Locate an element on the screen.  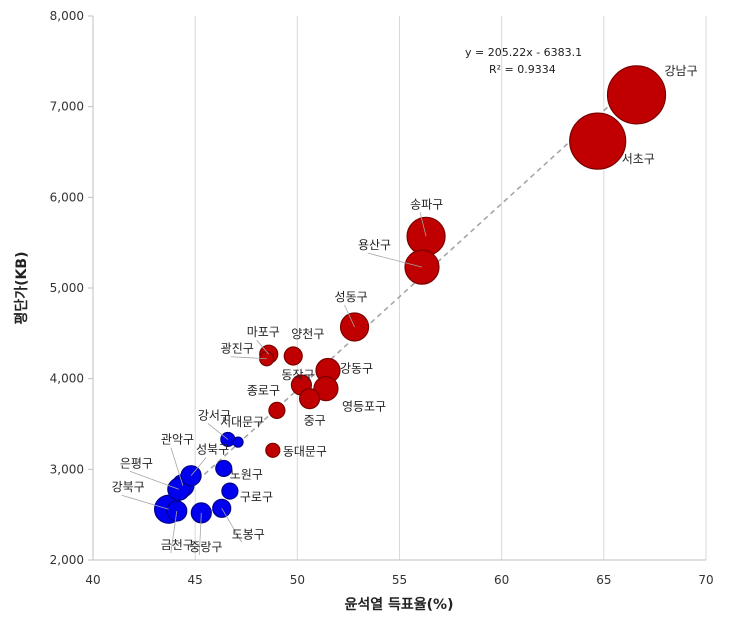
y-tick-label: 4,000 is located at coordinates (67, 379).